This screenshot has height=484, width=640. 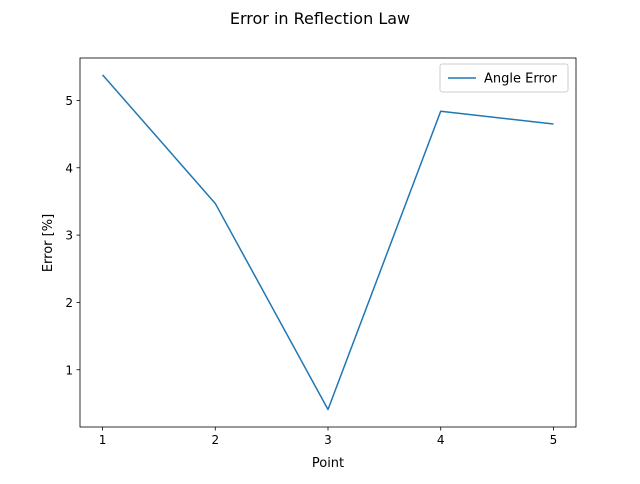 I want to click on x-axis-label: Point, so click(x=328, y=463).